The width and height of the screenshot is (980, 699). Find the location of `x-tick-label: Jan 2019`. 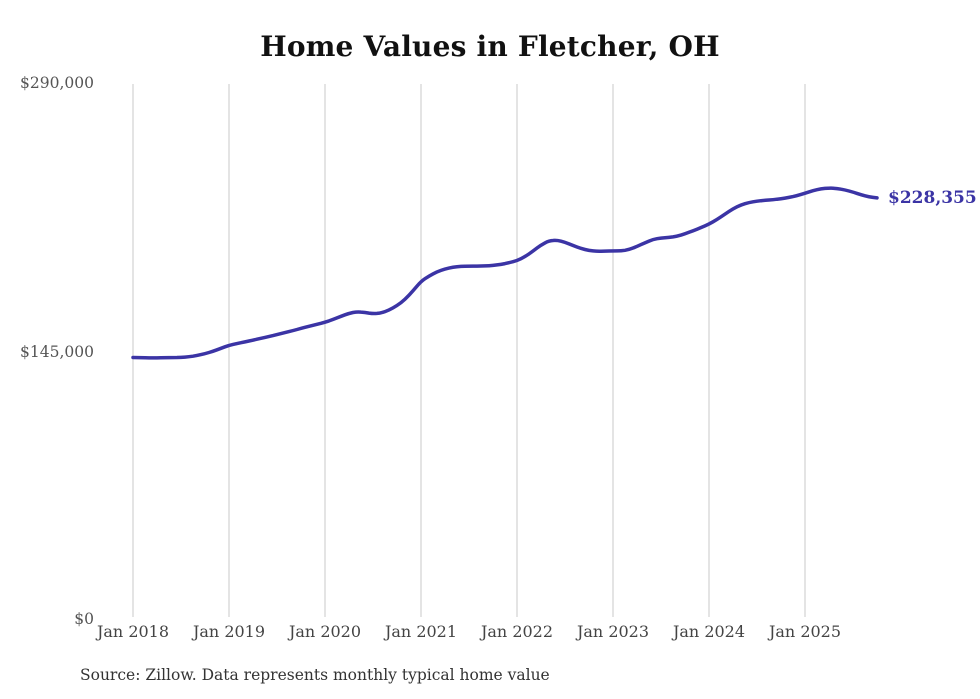

x-tick-label: Jan 2019 is located at coordinates (229, 631).